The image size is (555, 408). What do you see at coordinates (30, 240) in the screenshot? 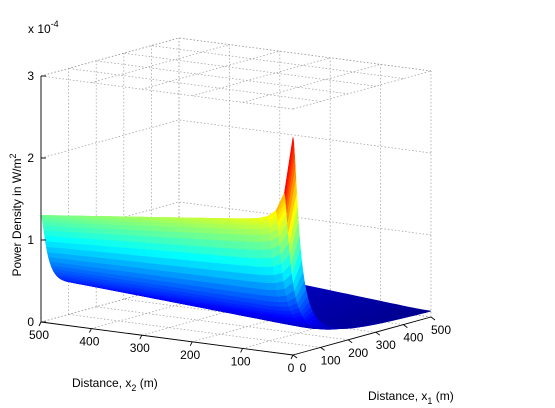
I see `z-tick-label: 1` at bounding box center [30, 240].